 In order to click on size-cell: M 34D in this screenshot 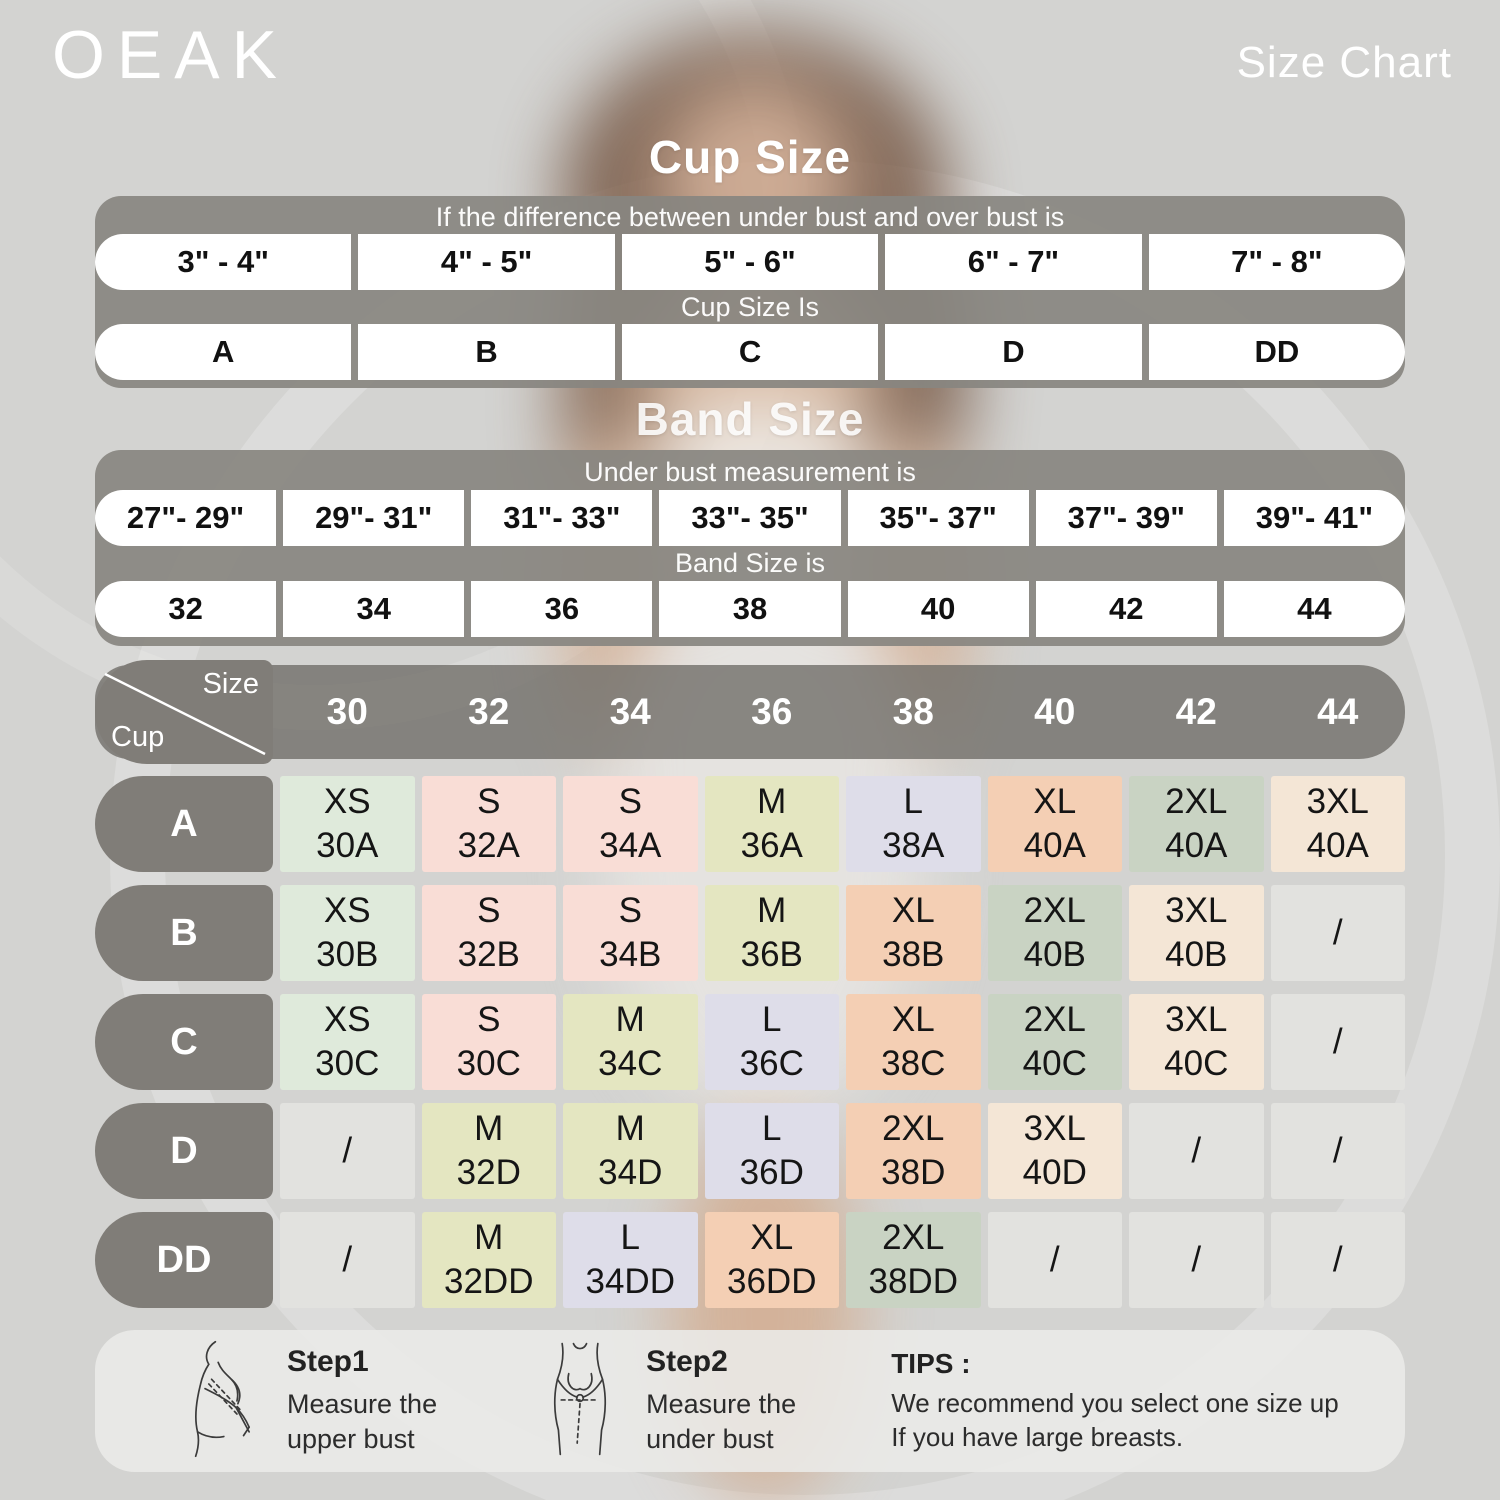, I will do `click(630, 1151)`.